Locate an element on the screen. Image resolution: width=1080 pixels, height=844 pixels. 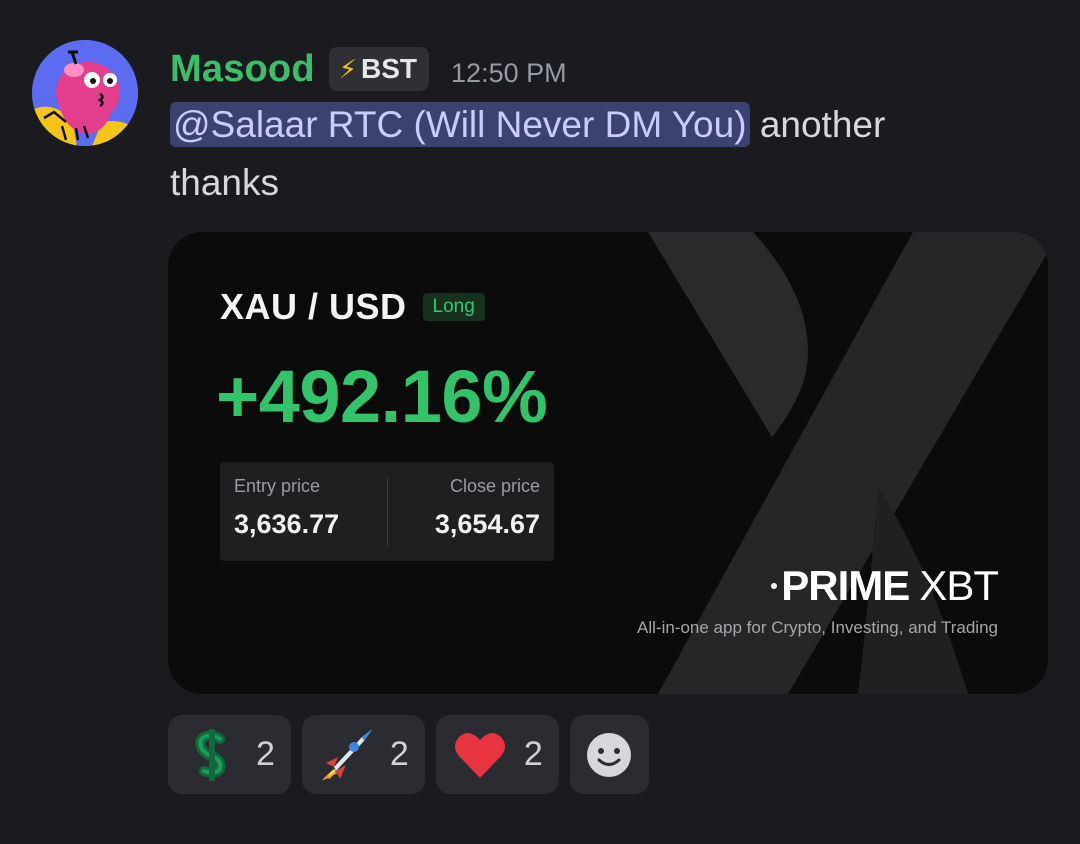
rocket-icon is located at coordinates (346, 755).